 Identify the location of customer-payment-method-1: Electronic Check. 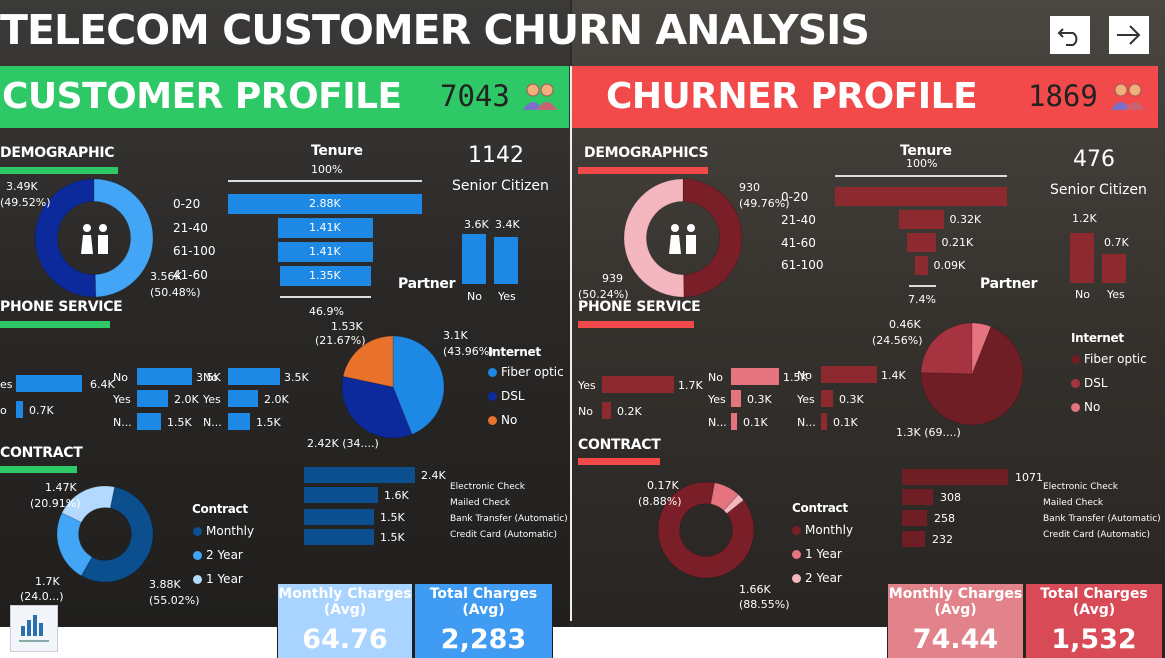
(487, 487).